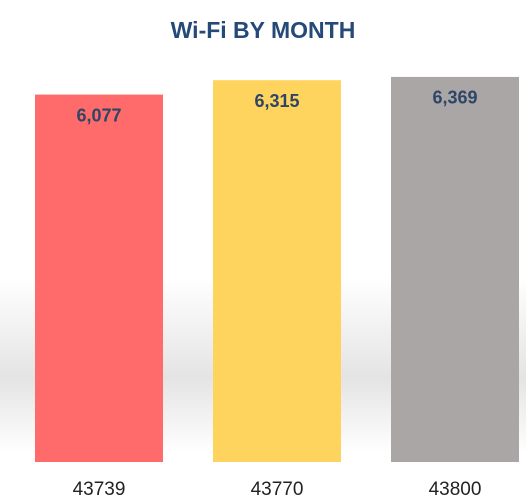  I want to click on data-label: 6,369, so click(454, 98).